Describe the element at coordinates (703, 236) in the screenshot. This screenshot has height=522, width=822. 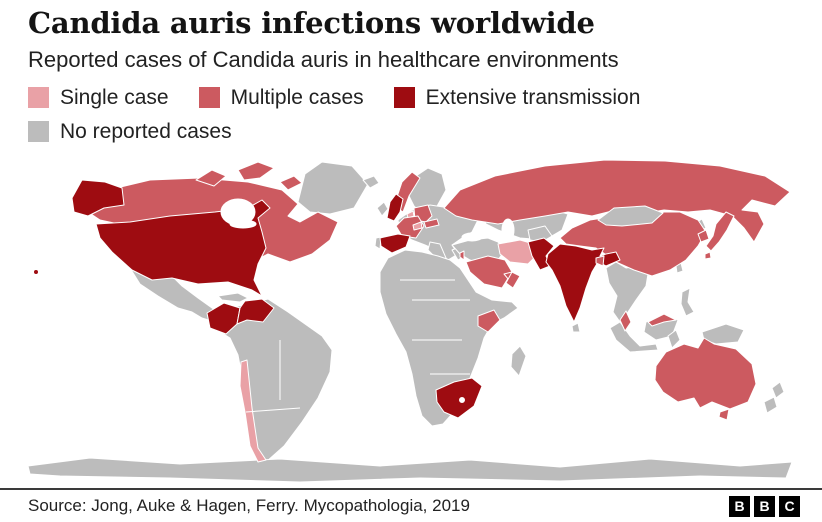
I see `country-south-korea` at that location.